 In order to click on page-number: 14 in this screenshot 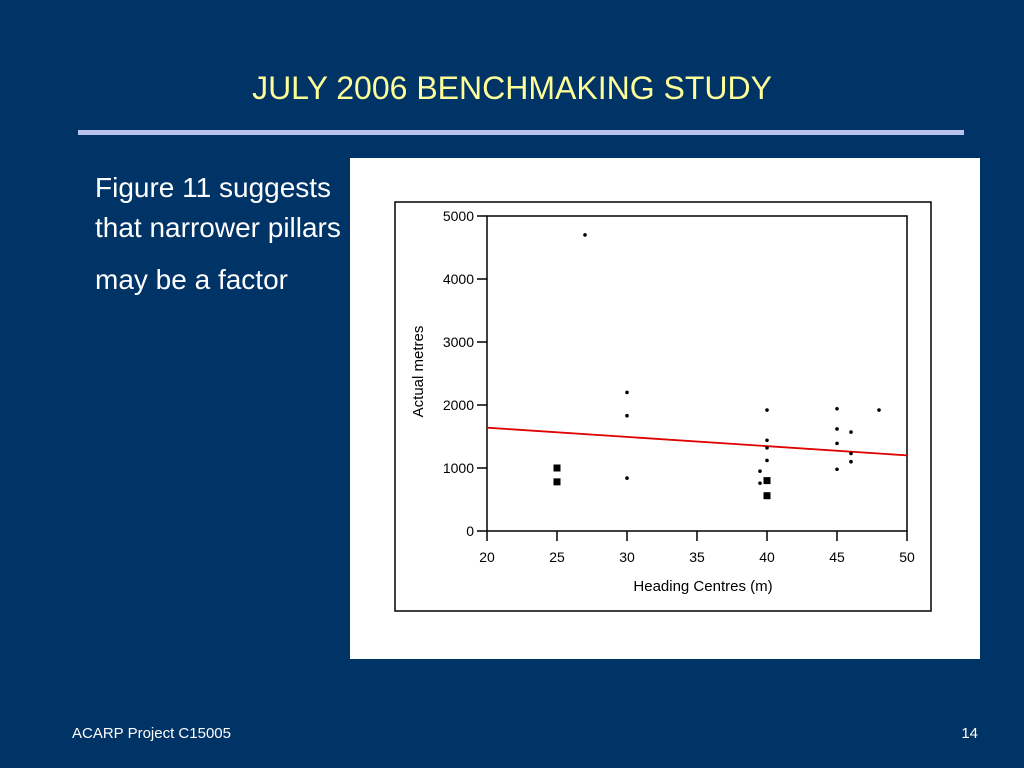, I will do `click(969, 733)`.